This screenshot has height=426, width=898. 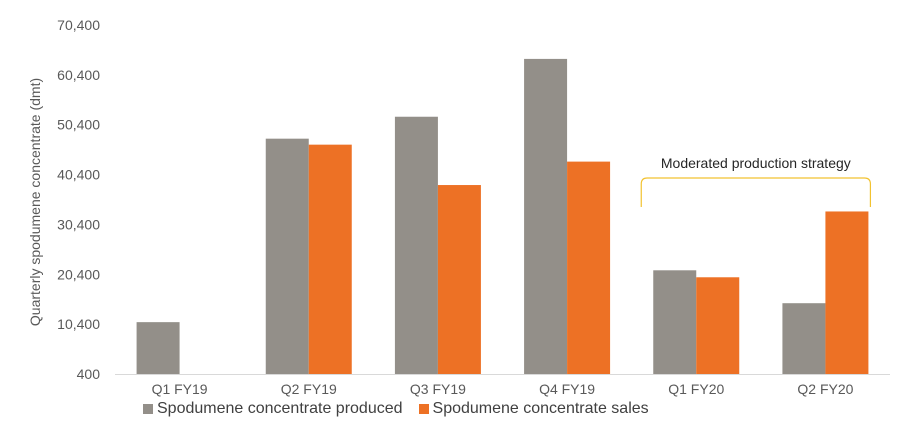 What do you see at coordinates (280, 408) in the screenshot?
I see `legend-label-produced: Spodumene concentrate produced` at bounding box center [280, 408].